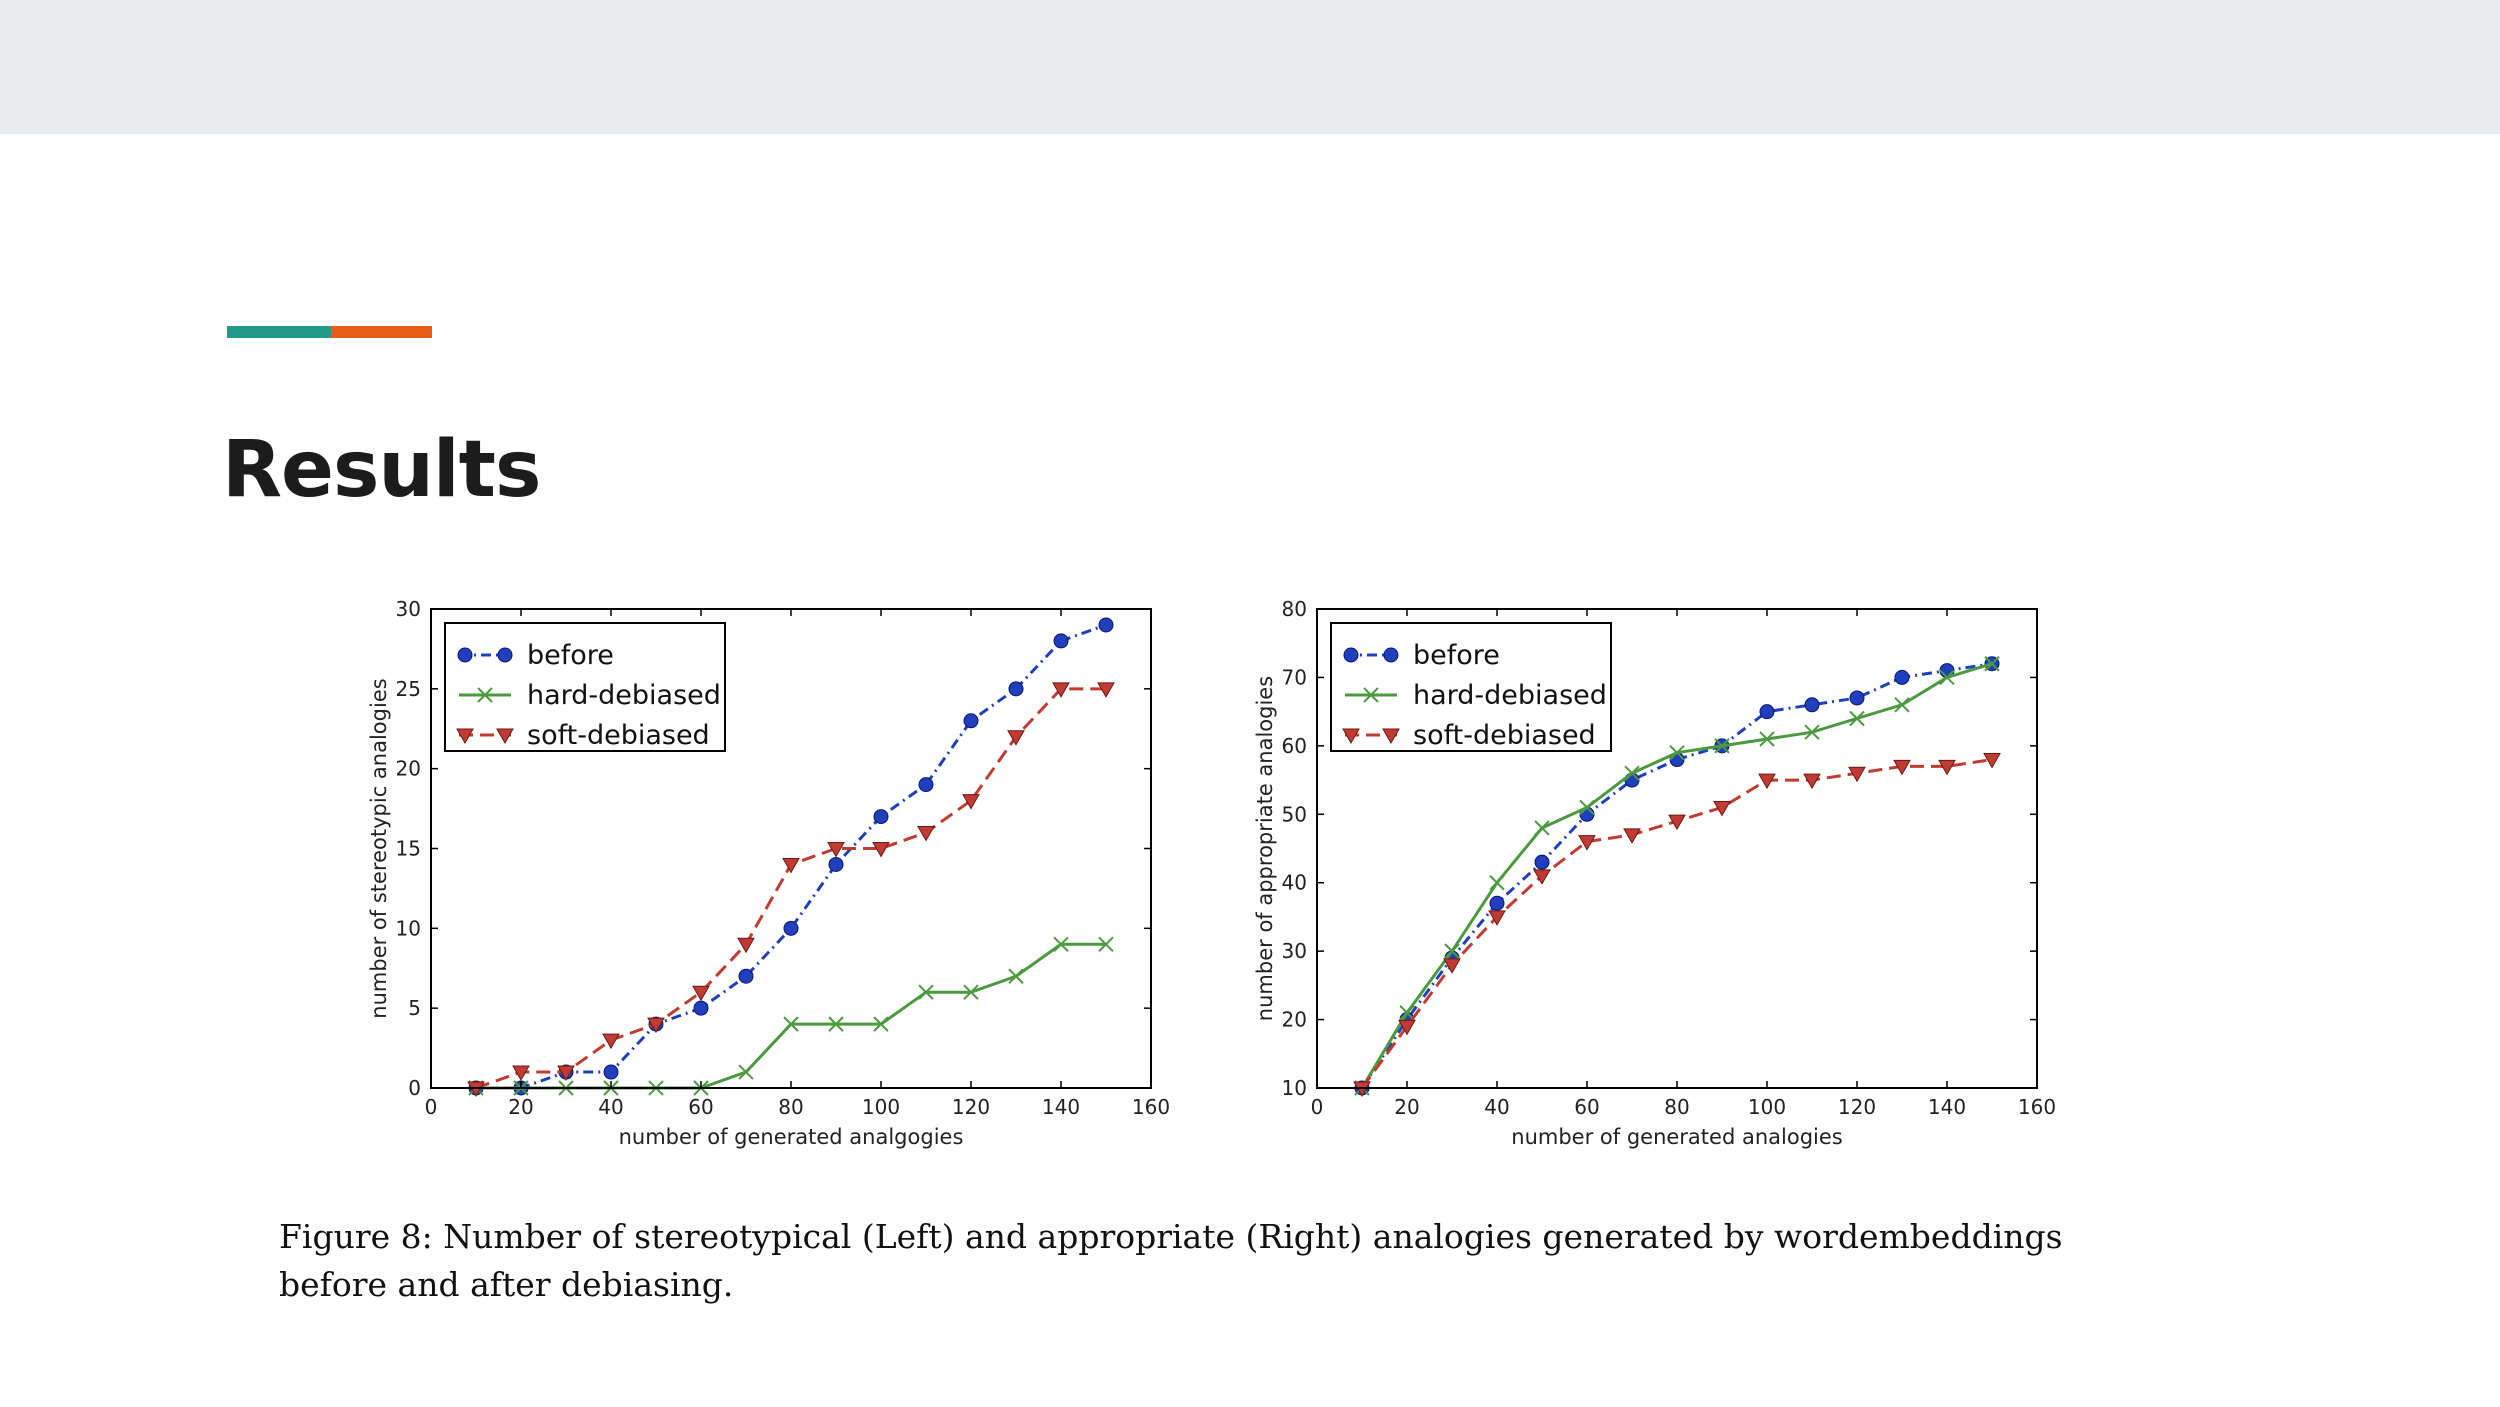 This screenshot has width=2500, height=1407. Describe the element at coordinates (381, 332) in the screenshot. I see `accent-bar-orange` at that location.